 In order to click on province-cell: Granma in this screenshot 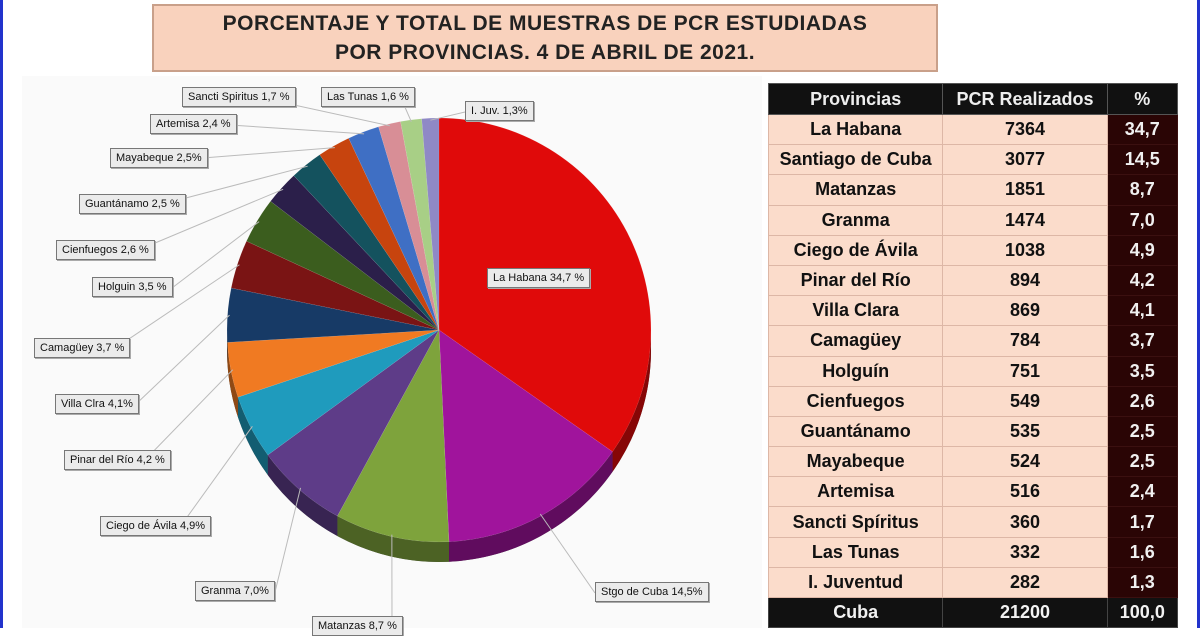, I will do `click(856, 220)`.